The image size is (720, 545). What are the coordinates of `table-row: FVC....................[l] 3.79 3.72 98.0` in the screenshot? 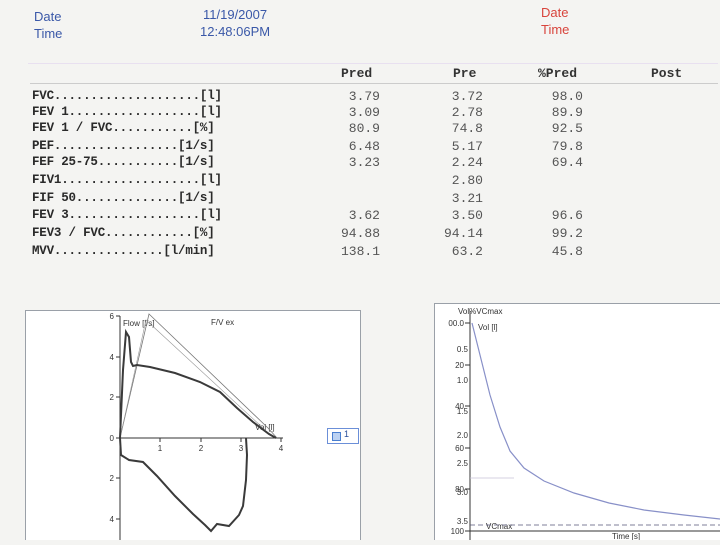 It's located at (376, 96).